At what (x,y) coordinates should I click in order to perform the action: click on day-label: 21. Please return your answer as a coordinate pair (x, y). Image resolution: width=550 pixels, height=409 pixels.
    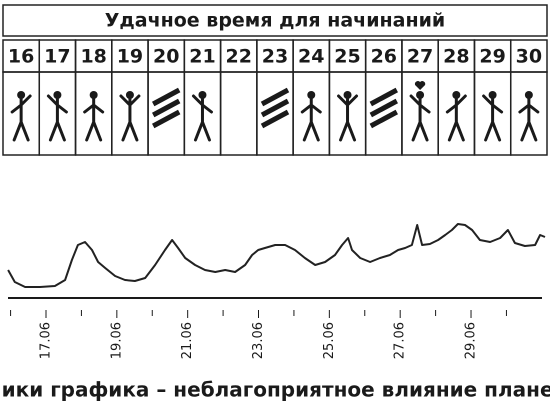
    Looking at the image, I should click on (202, 57).